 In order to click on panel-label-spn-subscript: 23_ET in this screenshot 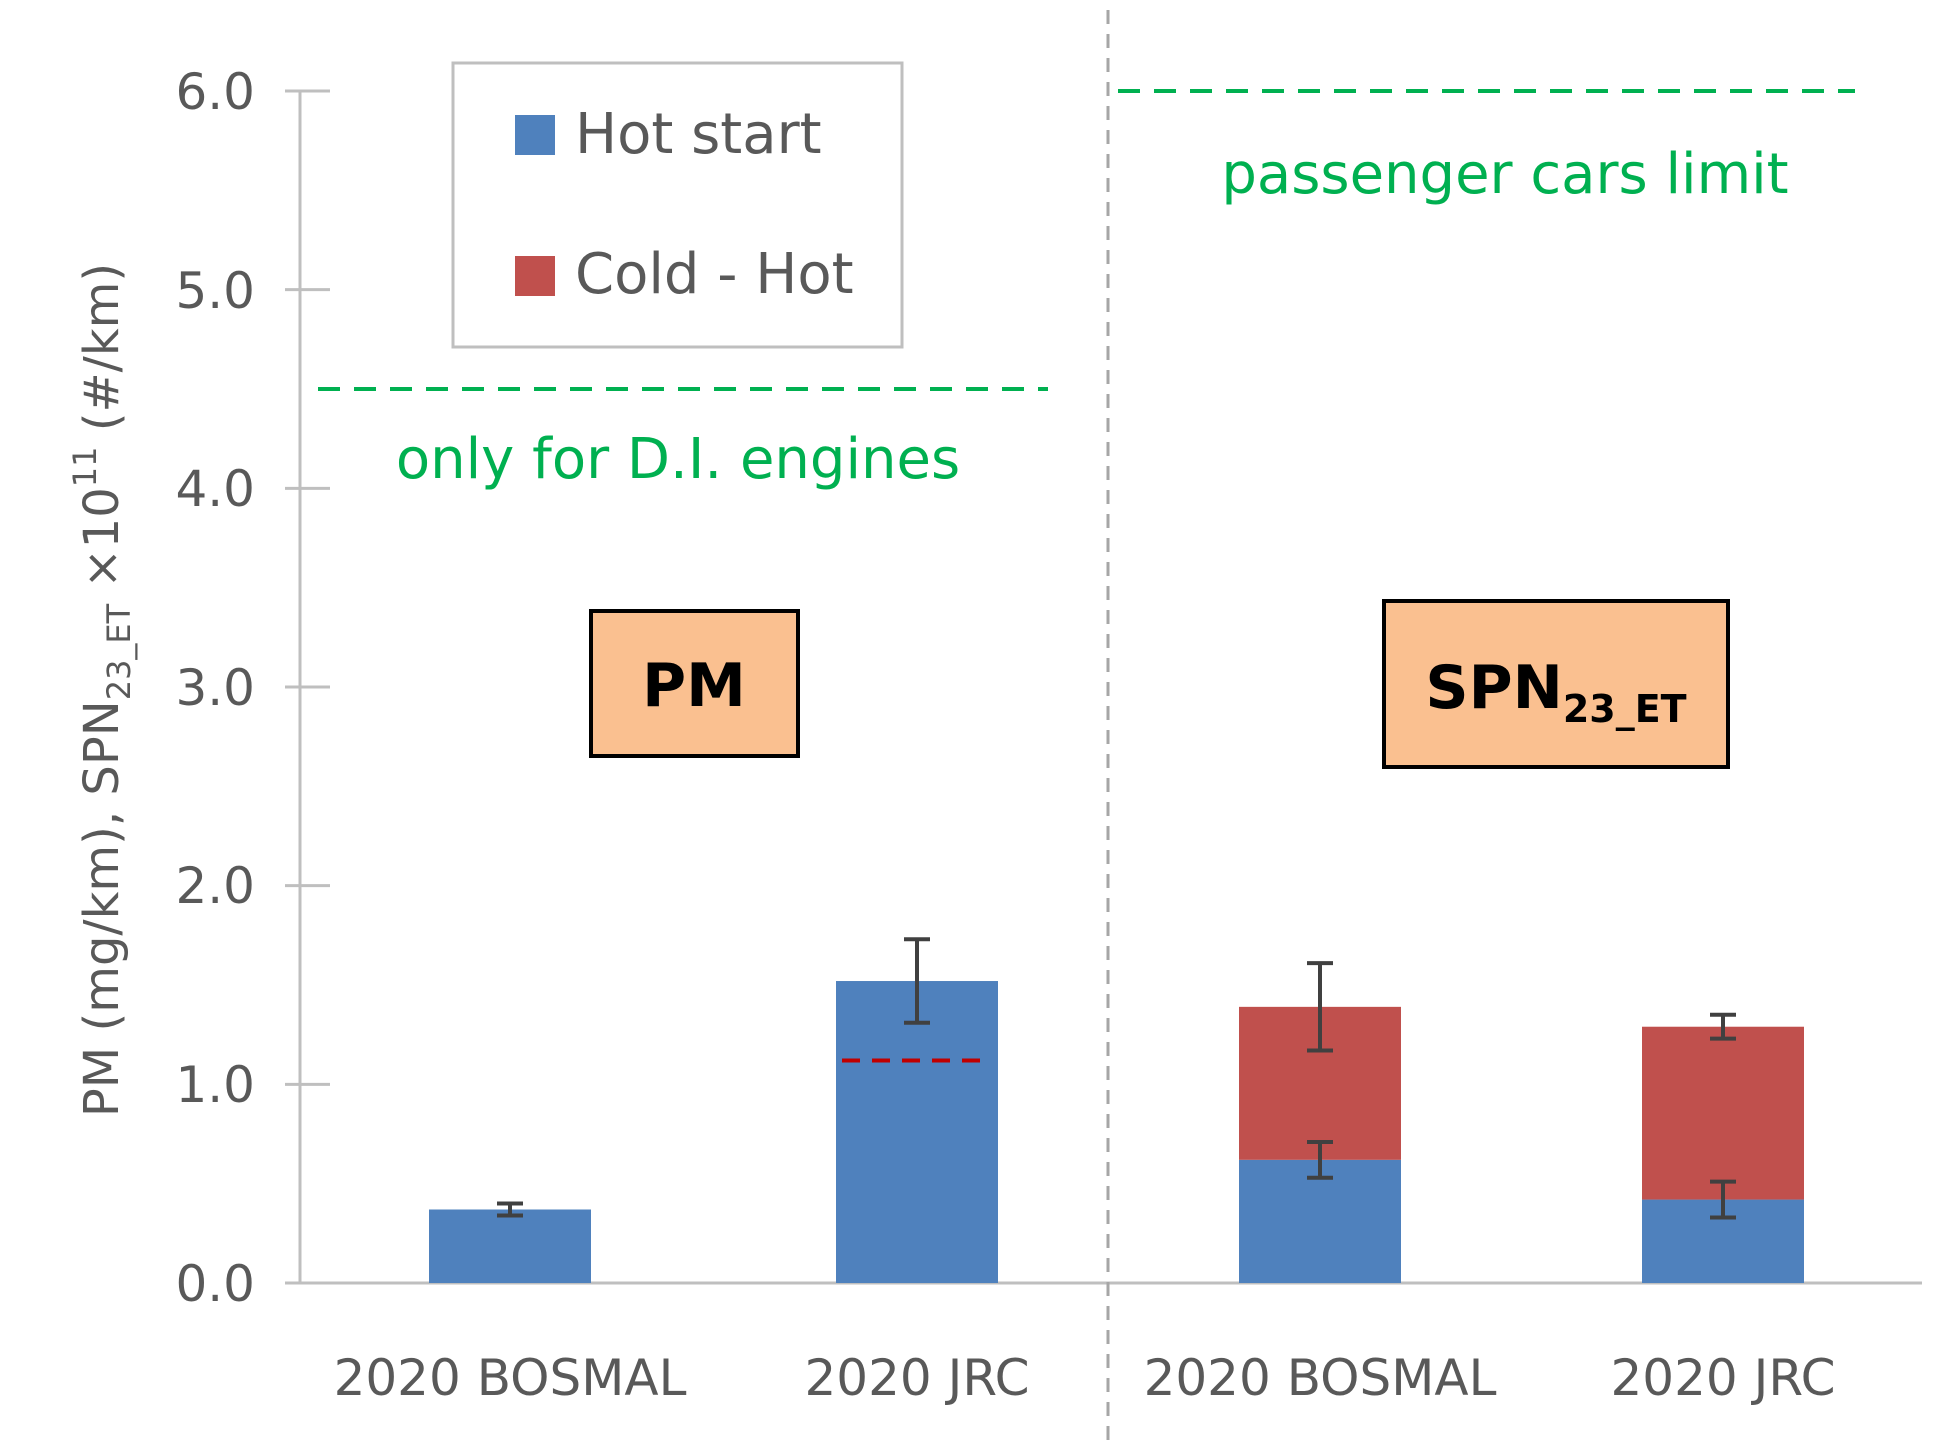, I will do `click(1625, 709)`.